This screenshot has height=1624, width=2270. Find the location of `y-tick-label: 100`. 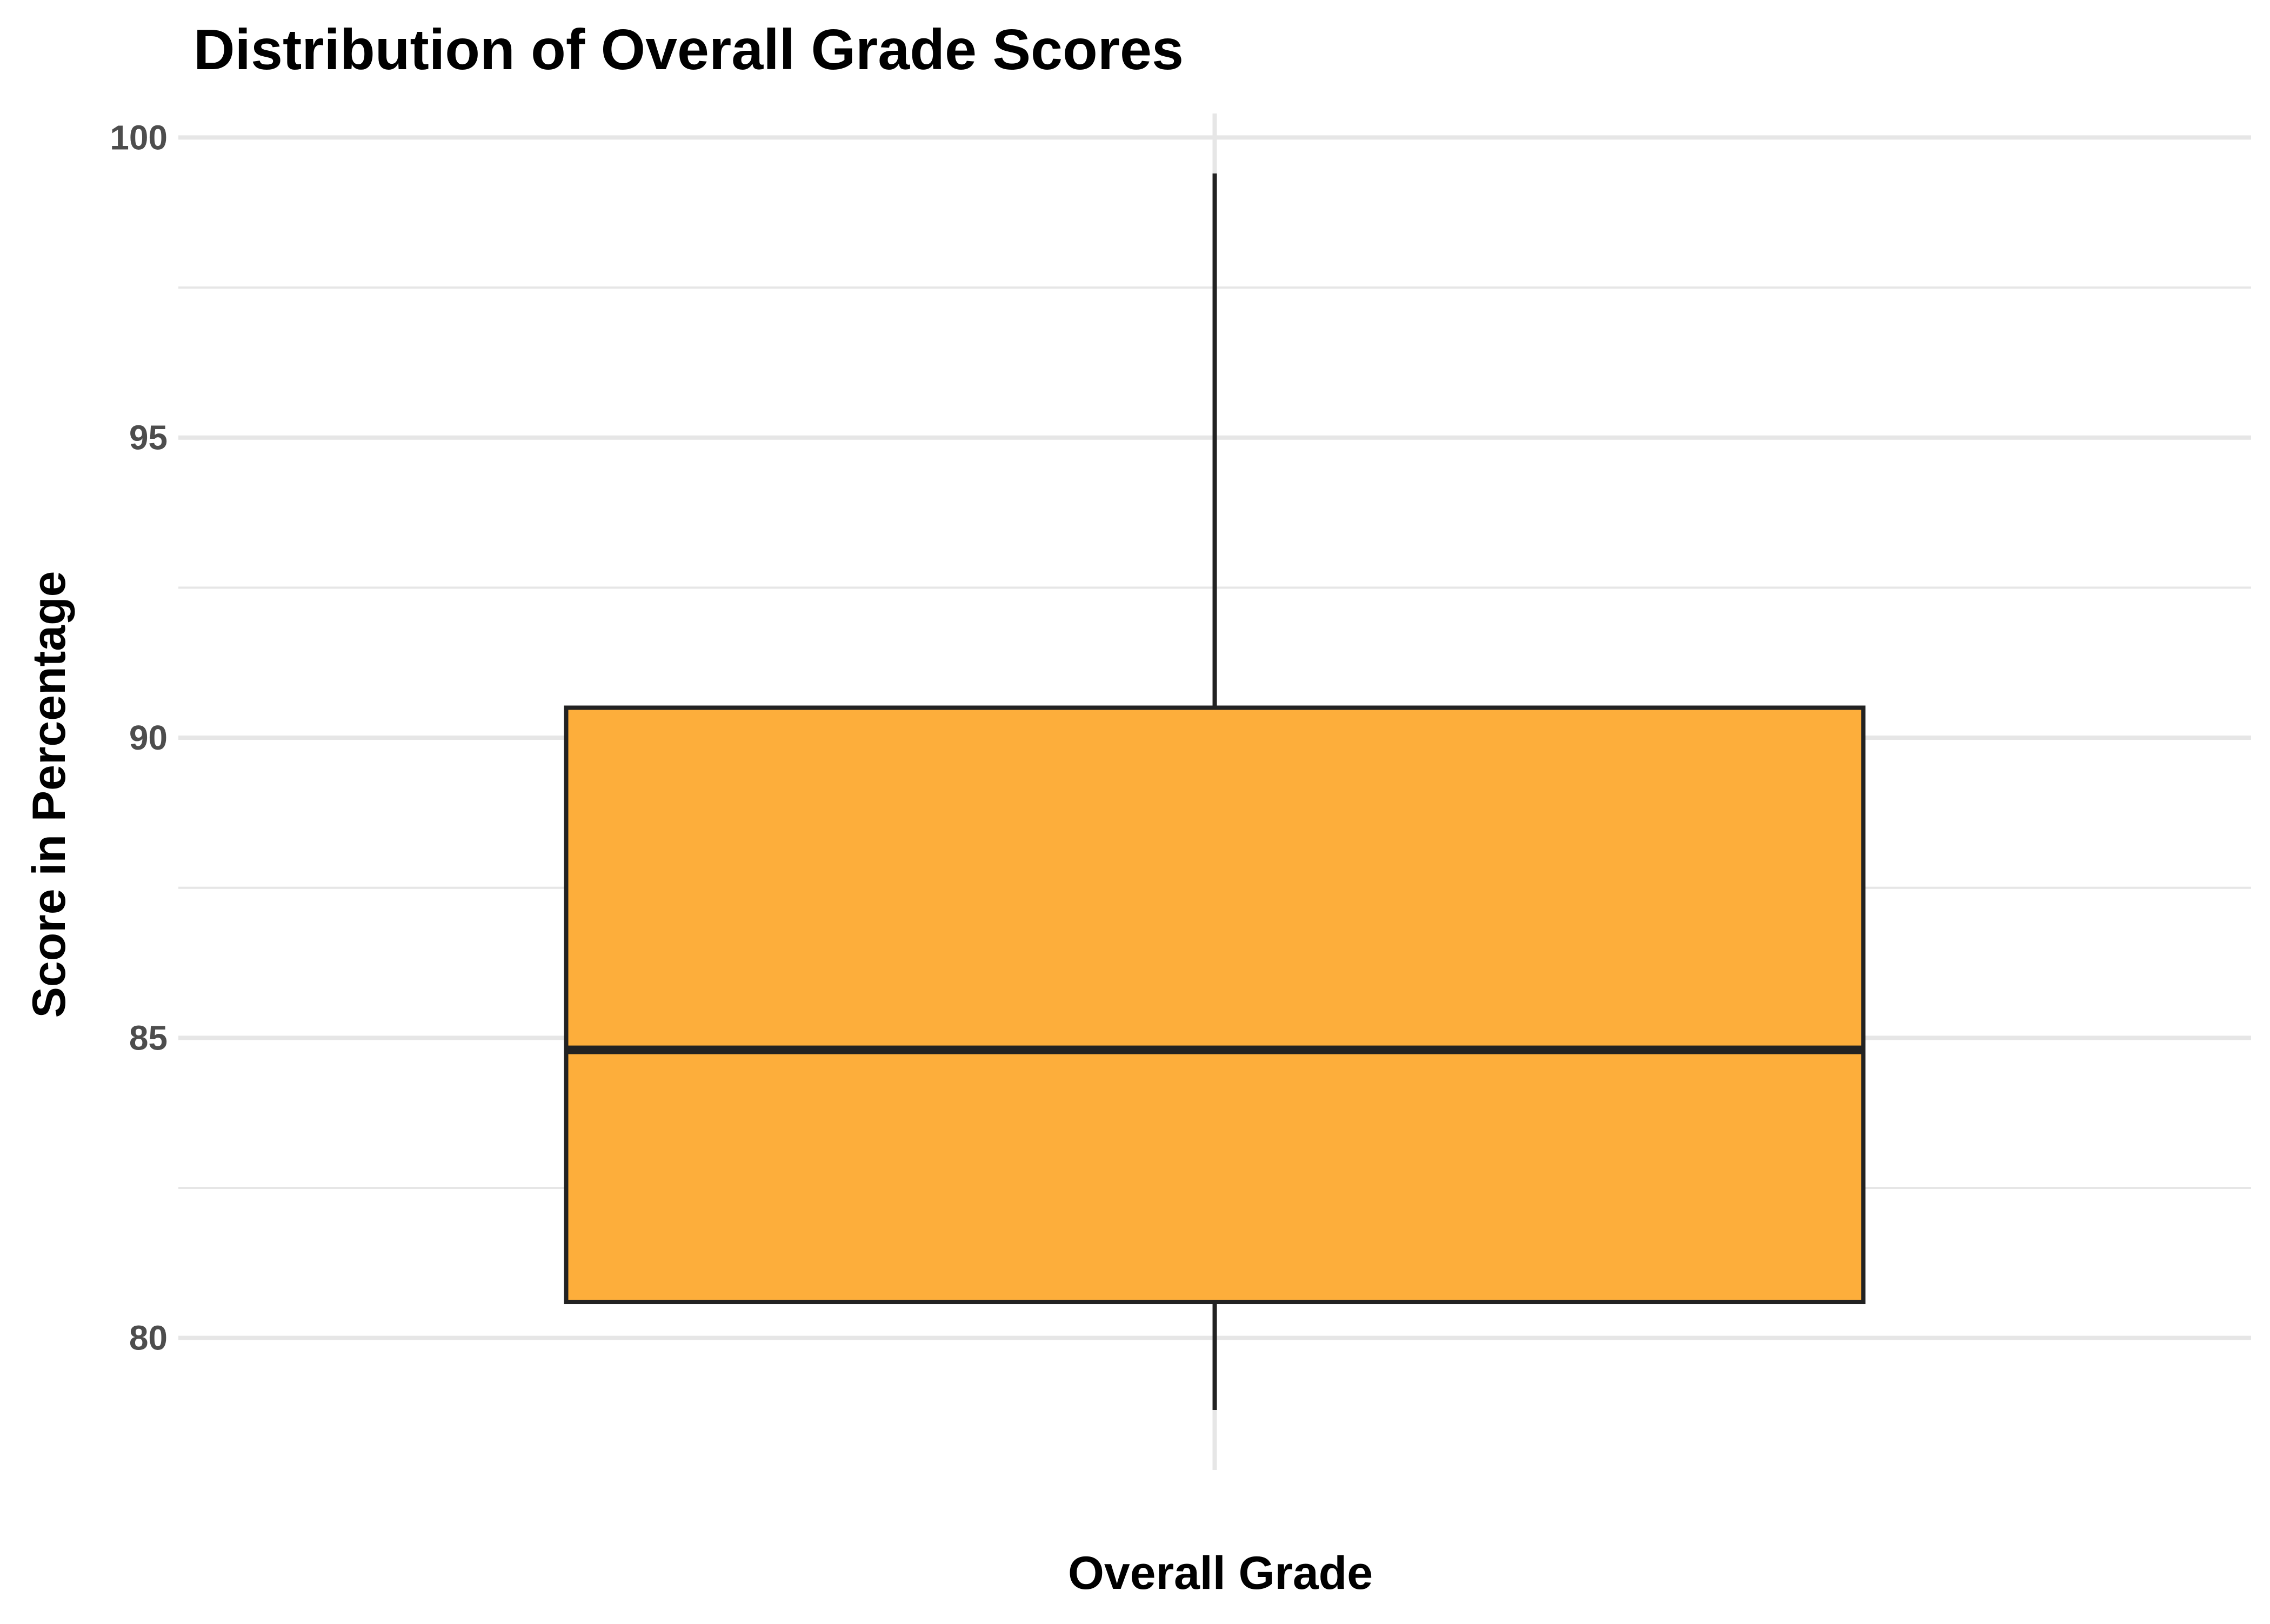

y-tick-label: 100 is located at coordinates (139, 137).